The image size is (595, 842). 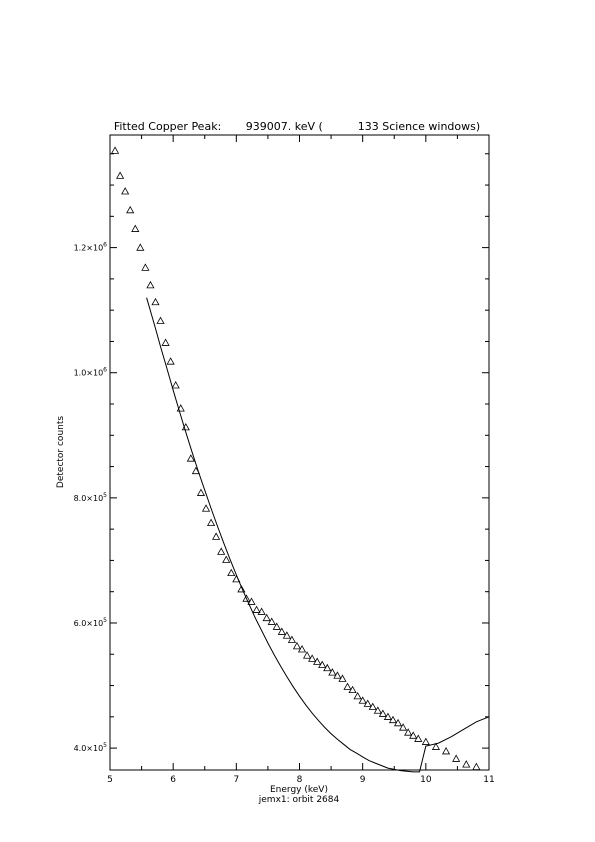 What do you see at coordinates (91, 247) in the screenshot?
I see `y-tick-label: 1.2×10⁶` at bounding box center [91, 247].